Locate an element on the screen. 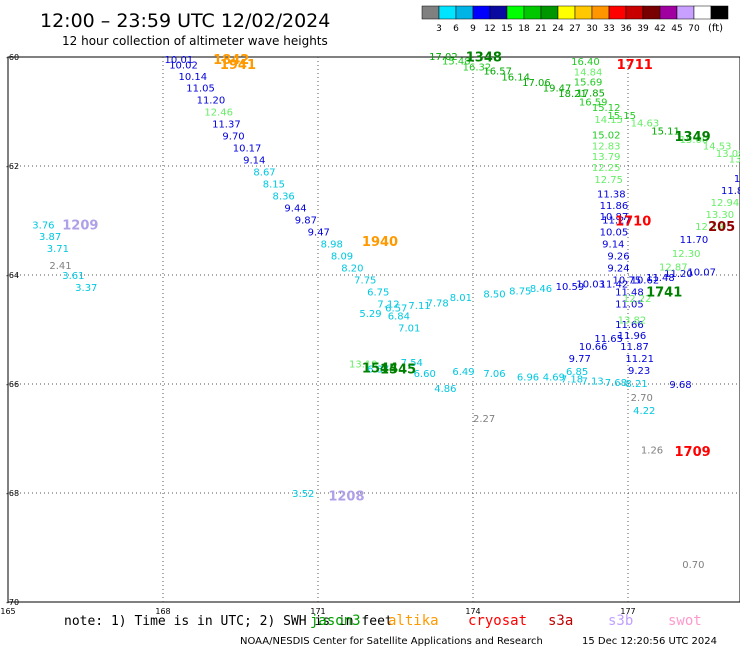  colorbar-tick-label: 33 is located at coordinates (608, 29).